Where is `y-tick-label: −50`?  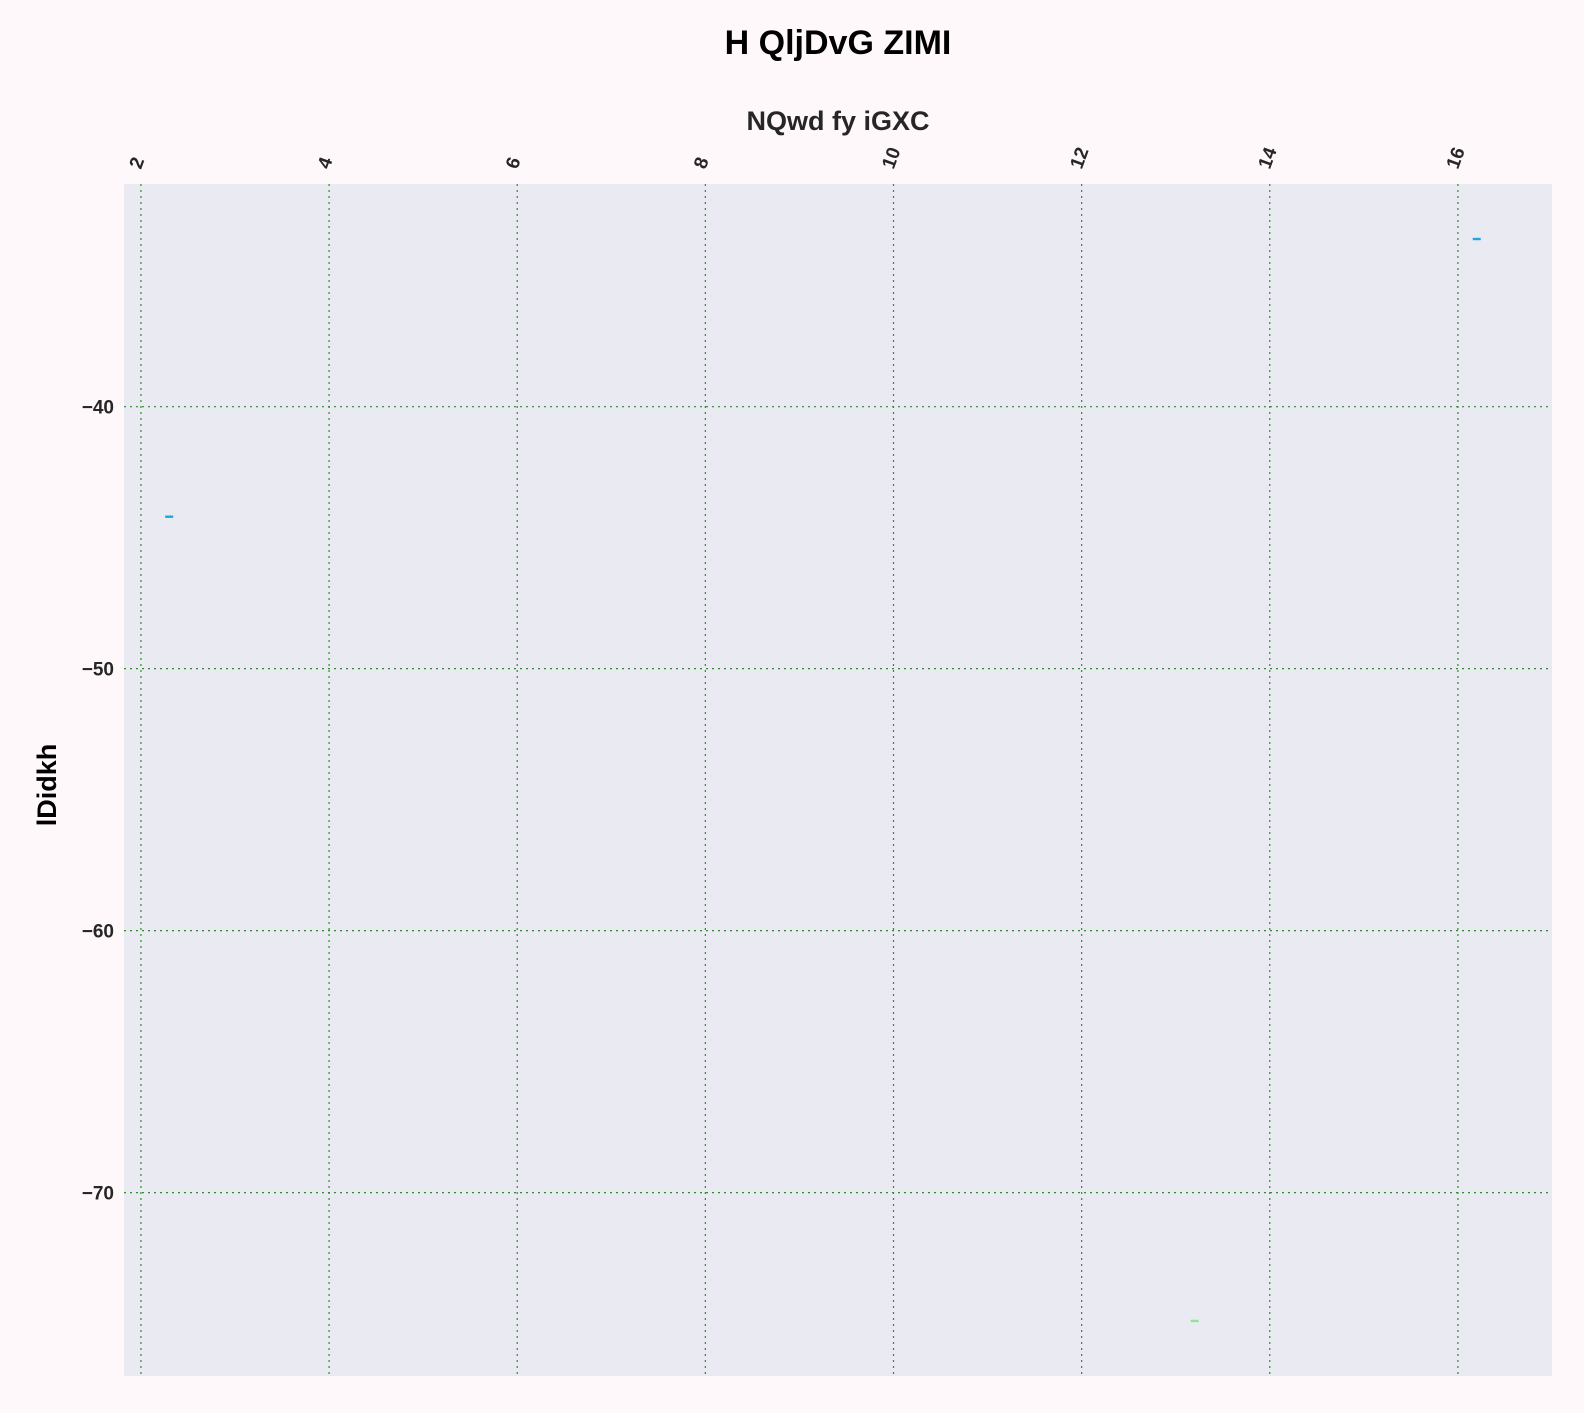
y-tick-label: −50 is located at coordinates (98, 670).